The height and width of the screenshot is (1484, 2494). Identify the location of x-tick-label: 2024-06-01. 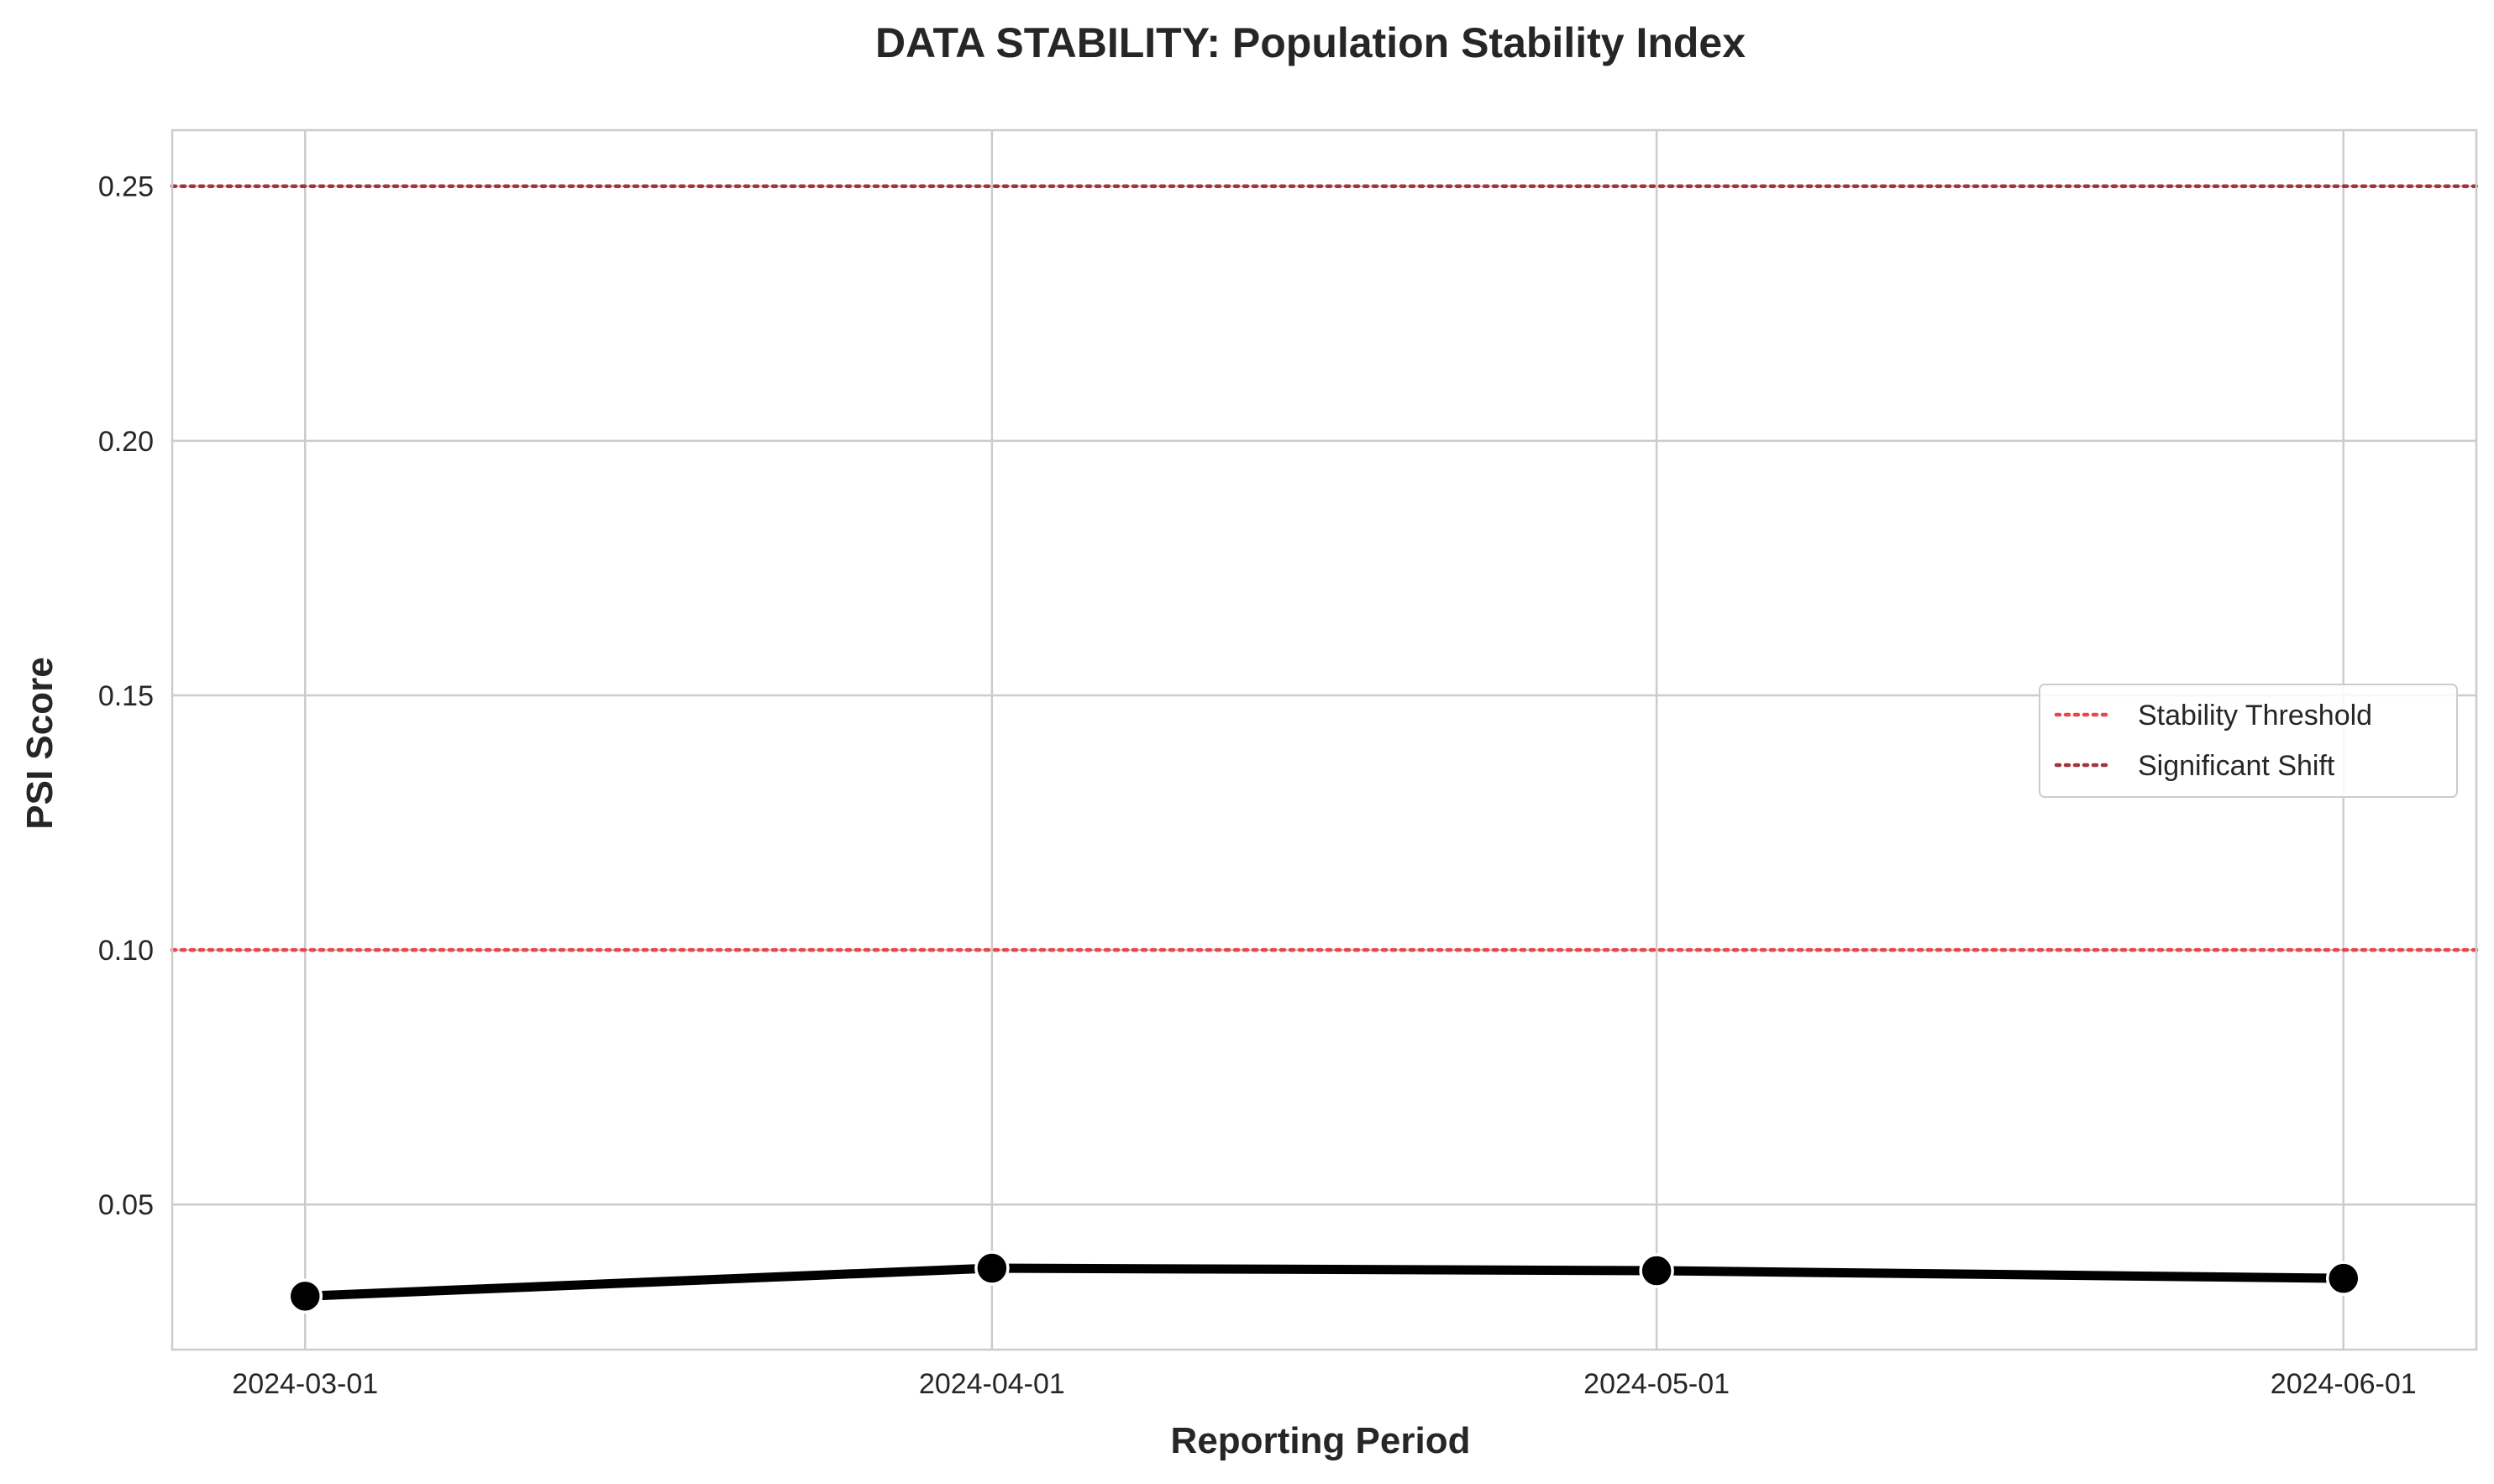
(2344, 1384).